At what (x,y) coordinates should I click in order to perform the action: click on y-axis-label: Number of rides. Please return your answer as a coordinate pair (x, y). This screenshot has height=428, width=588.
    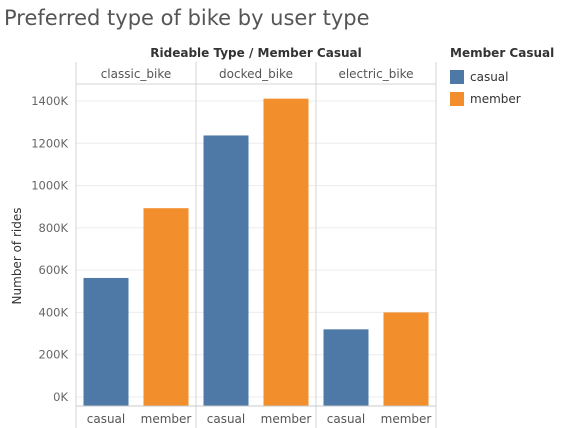
    Looking at the image, I should click on (17, 256).